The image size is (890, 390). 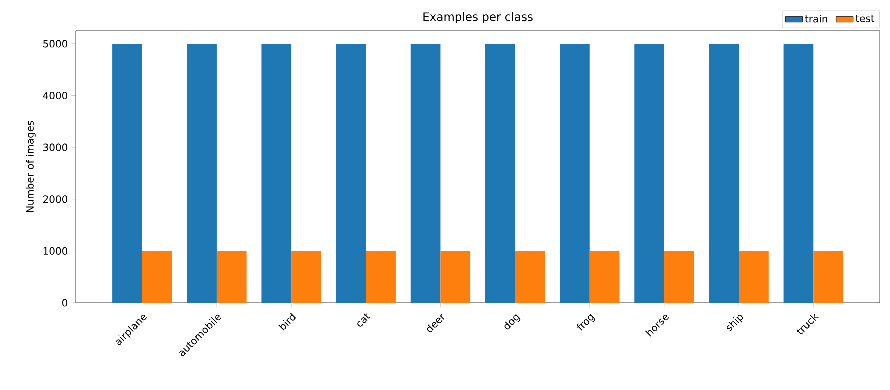 I want to click on x-tick-label: frog, so click(x=586, y=322).